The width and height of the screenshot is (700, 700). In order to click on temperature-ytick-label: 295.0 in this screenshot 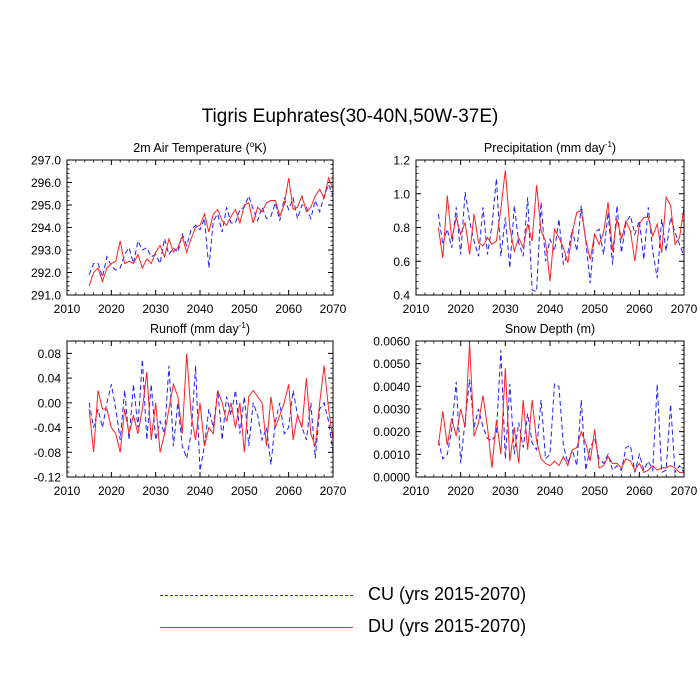, I will do `click(46, 206)`.